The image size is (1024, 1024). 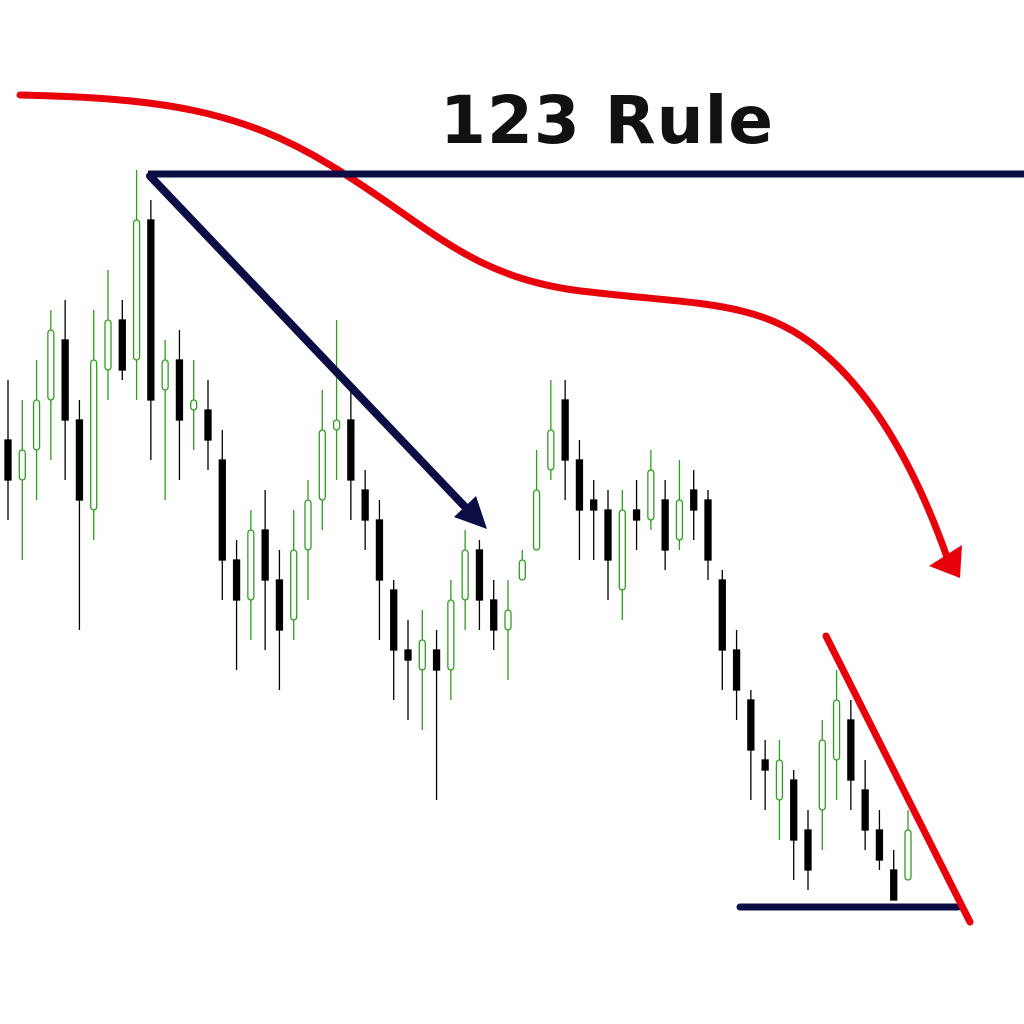 I want to click on decline-arrow-line, so click(x=309, y=343).